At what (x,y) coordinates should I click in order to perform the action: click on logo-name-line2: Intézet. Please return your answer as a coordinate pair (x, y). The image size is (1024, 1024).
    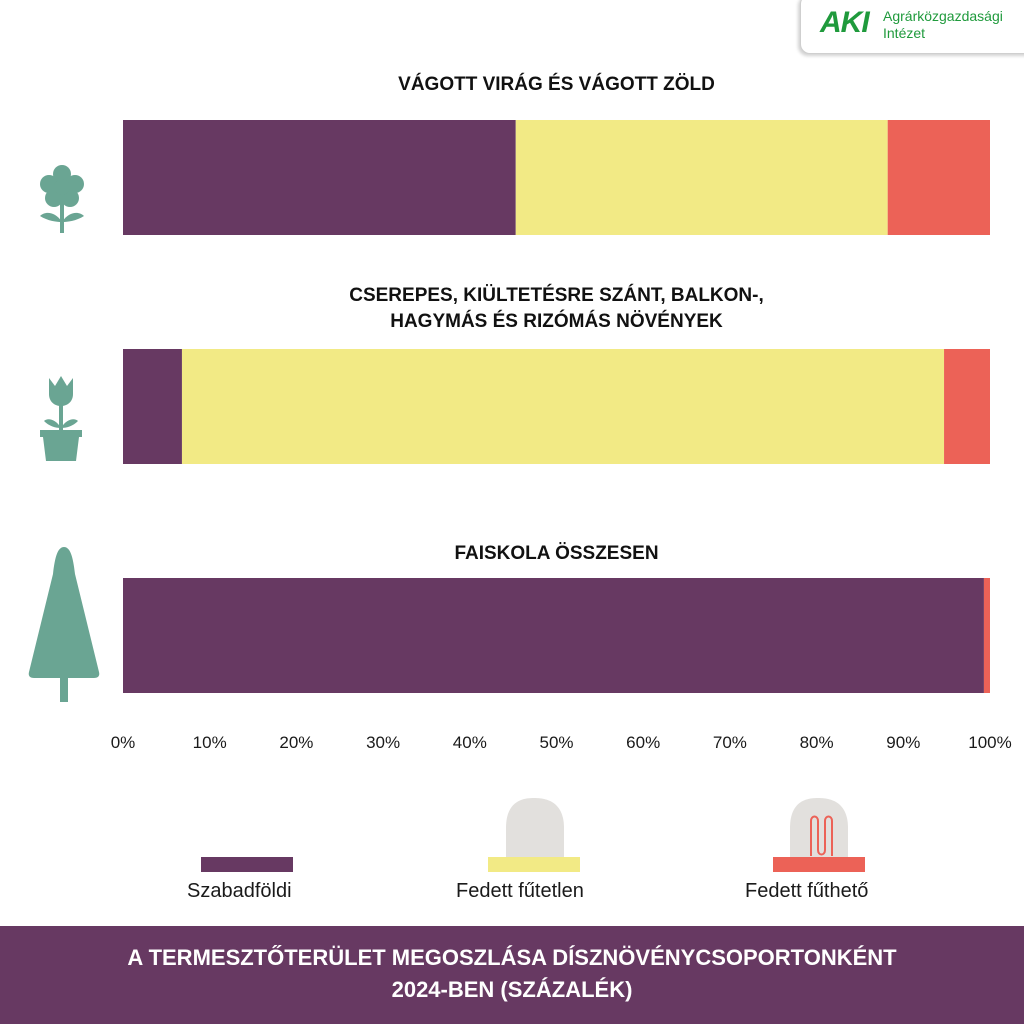
    Looking at the image, I should click on (904, 33).